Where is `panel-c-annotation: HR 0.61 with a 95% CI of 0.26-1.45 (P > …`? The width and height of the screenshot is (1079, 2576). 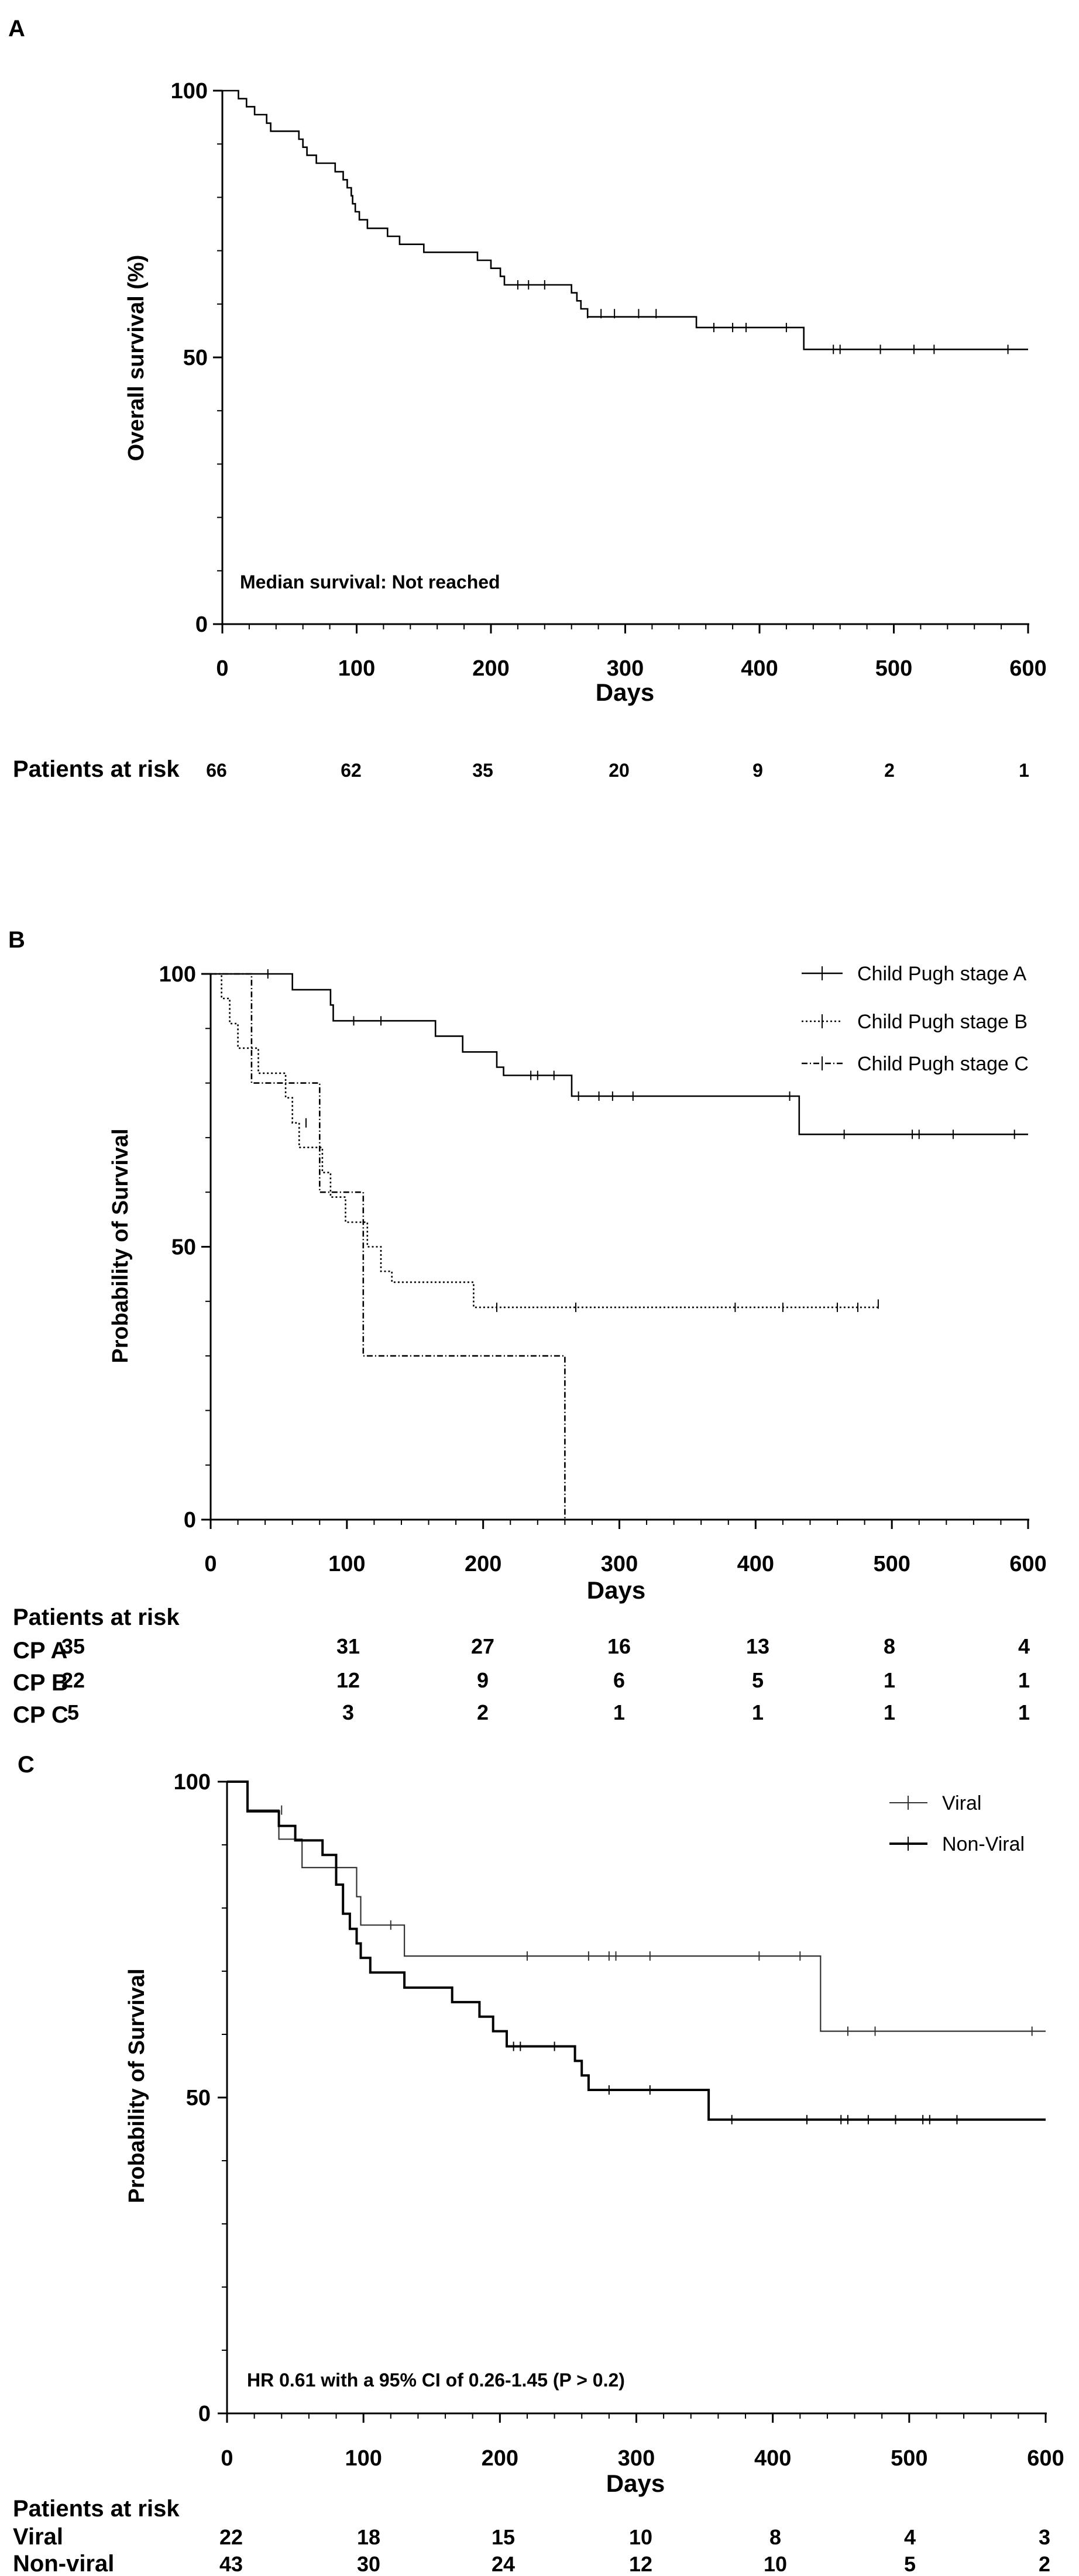
panel-c-annotation: HR 0.61 with a 95% CI of 0.26-1.45 (P > … is located at coordinates (436, 2380).